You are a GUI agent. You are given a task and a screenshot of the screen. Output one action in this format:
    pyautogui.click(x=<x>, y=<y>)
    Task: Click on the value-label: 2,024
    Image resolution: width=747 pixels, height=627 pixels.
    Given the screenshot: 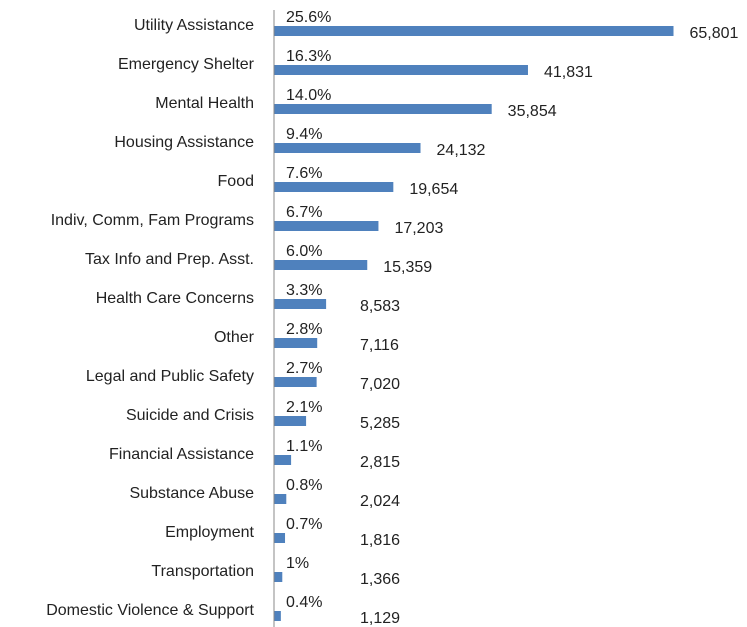 What is the action you would take?
    pyautogui.click(x=380, y=501)
    